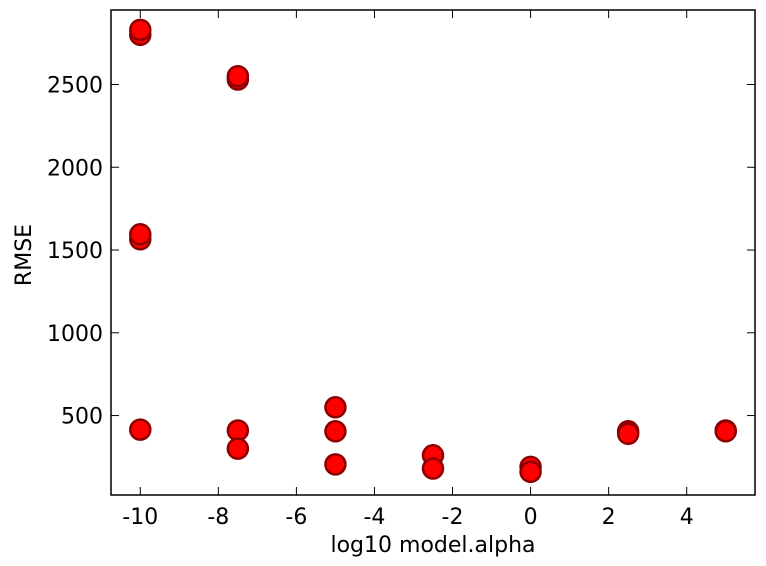 The image size is (766, 566). I want to click on y-tick-label: 2500, so click(75, 85).